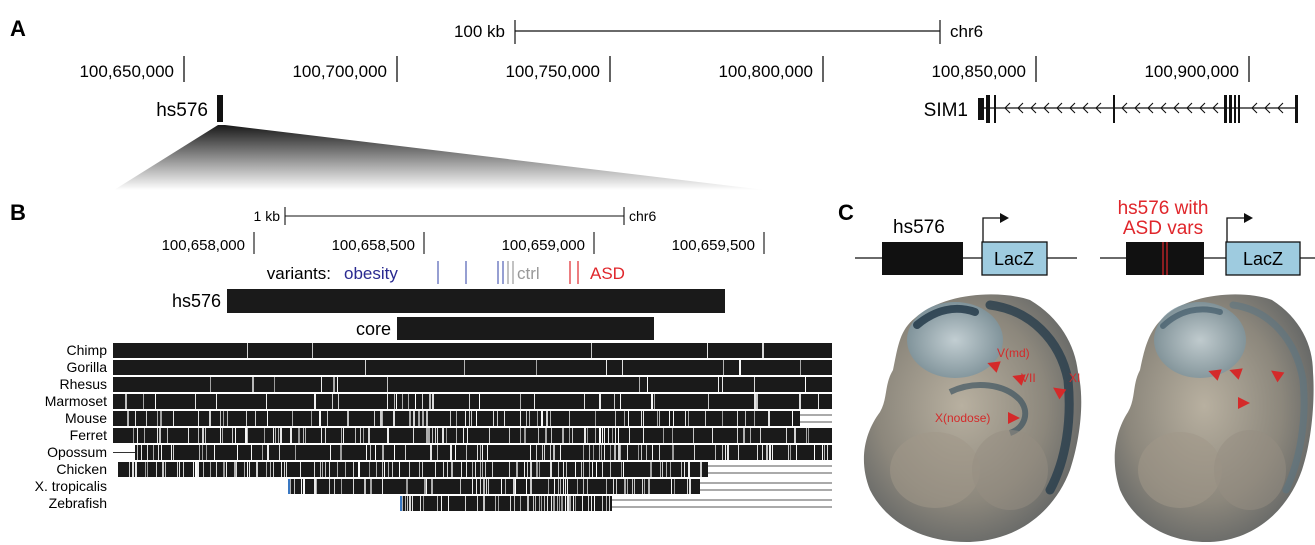  What do you see at coordinates (78, 503) in the screenshot?
I see `species-label: Zebrafish` at bounding box center [78, 503].